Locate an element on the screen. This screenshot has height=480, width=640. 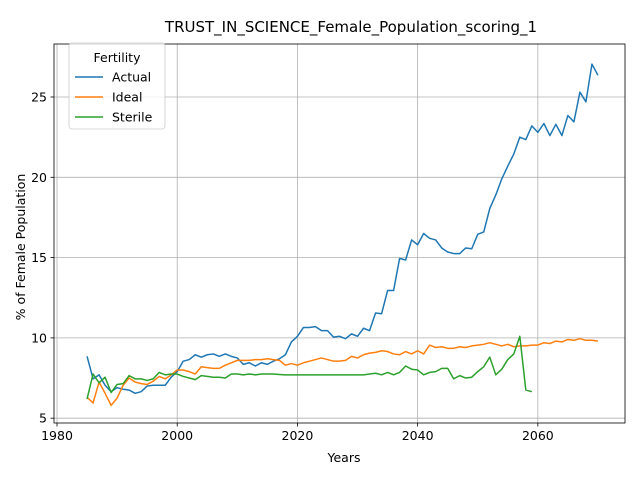
x-axis-ticks: 1980 2000 2020 2040 2060 is located at coordinates (297, 433).